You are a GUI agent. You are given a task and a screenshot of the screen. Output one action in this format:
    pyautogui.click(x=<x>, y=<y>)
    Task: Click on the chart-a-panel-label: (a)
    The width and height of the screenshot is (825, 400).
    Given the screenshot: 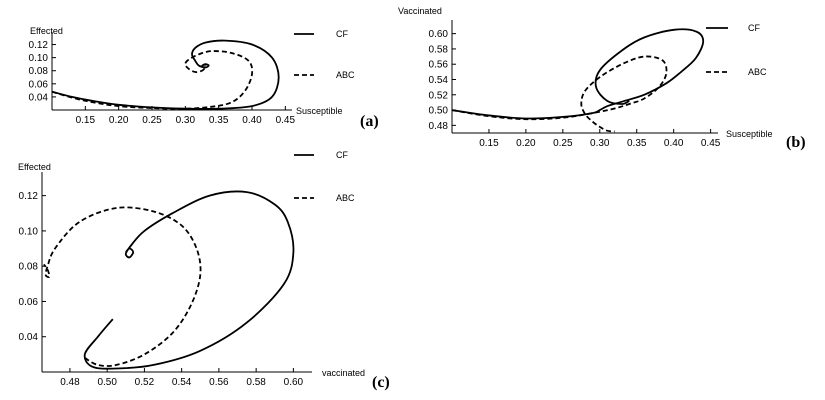 What is the action you would take?
    pyautogui.click(x=369, y=121)
    